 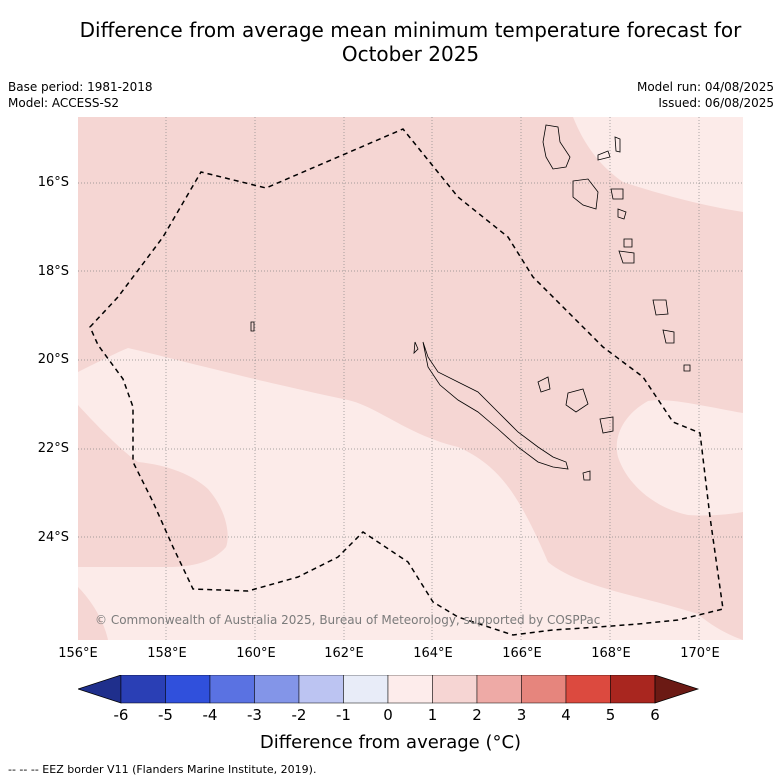 What do you see at coordinates (617, 144) in the screenshot?
I see `island-pentecost` at bounding box center [617, 144].